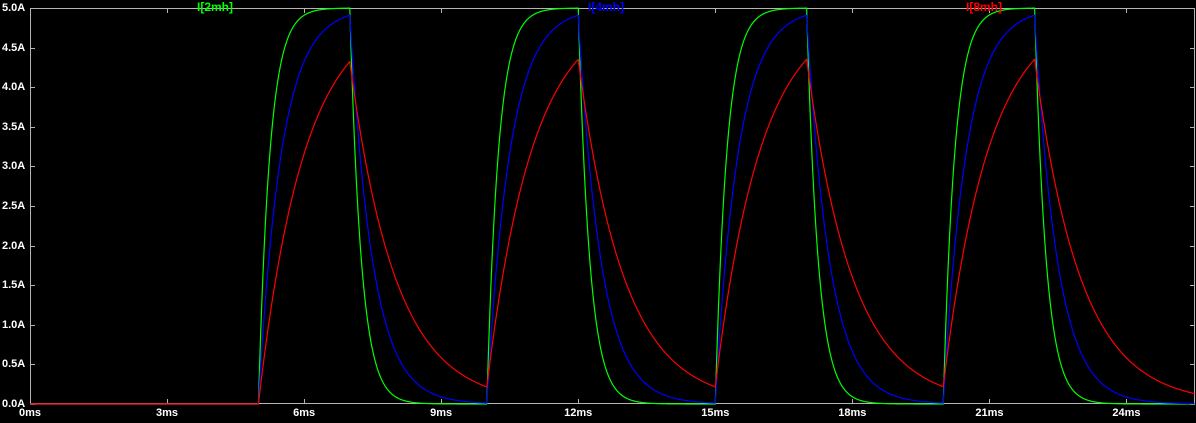 This screenshot has height=423, width=1196. Describe the element at coordinates (441, 413) in the screenshot. I see `x-tick-label: 9ms` at that location.